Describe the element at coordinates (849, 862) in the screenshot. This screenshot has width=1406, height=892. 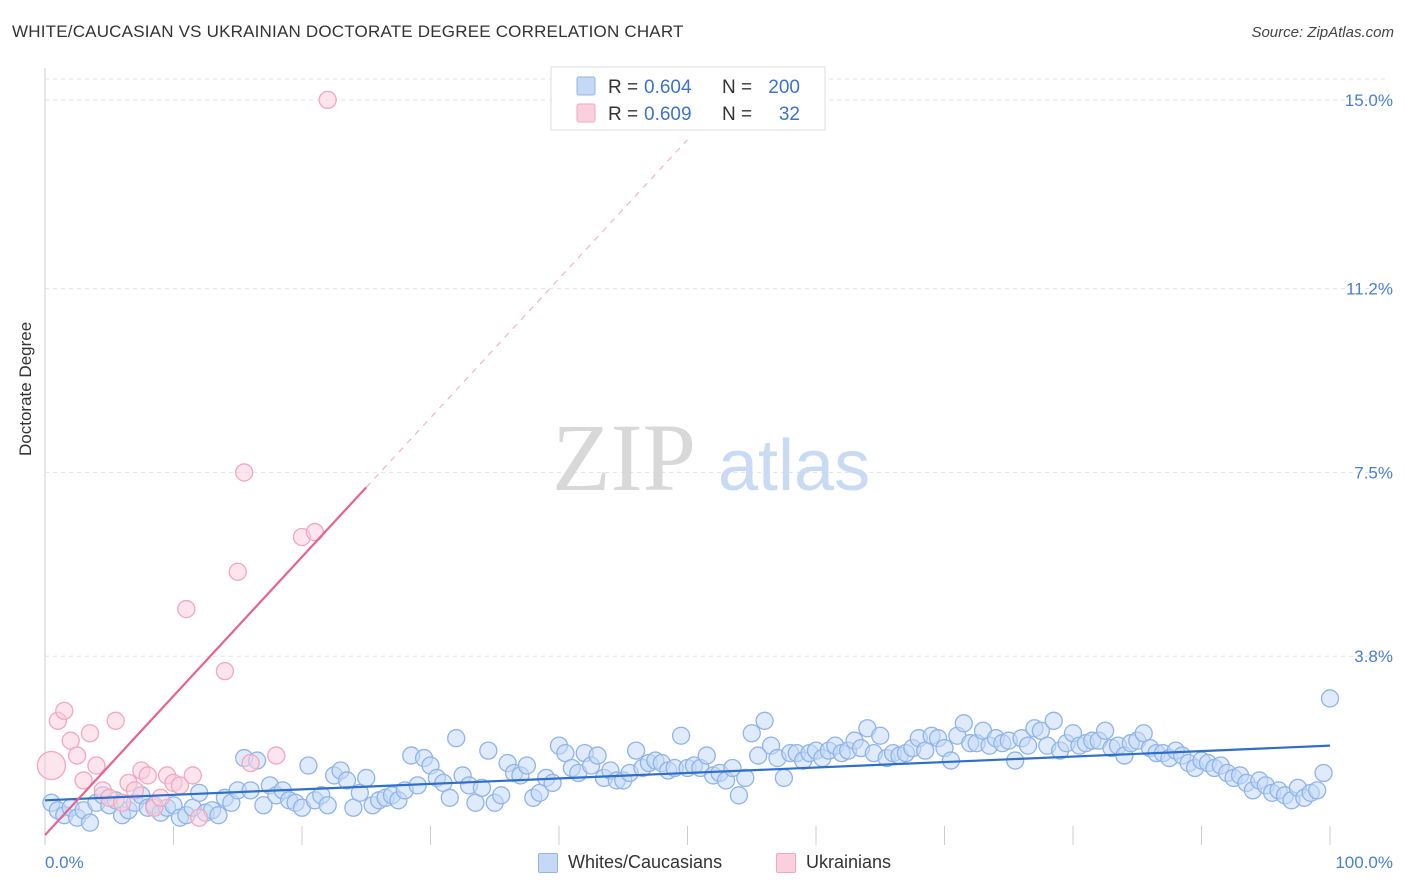
I see `legend-label-ukrainians: Ukrainians` at that location.